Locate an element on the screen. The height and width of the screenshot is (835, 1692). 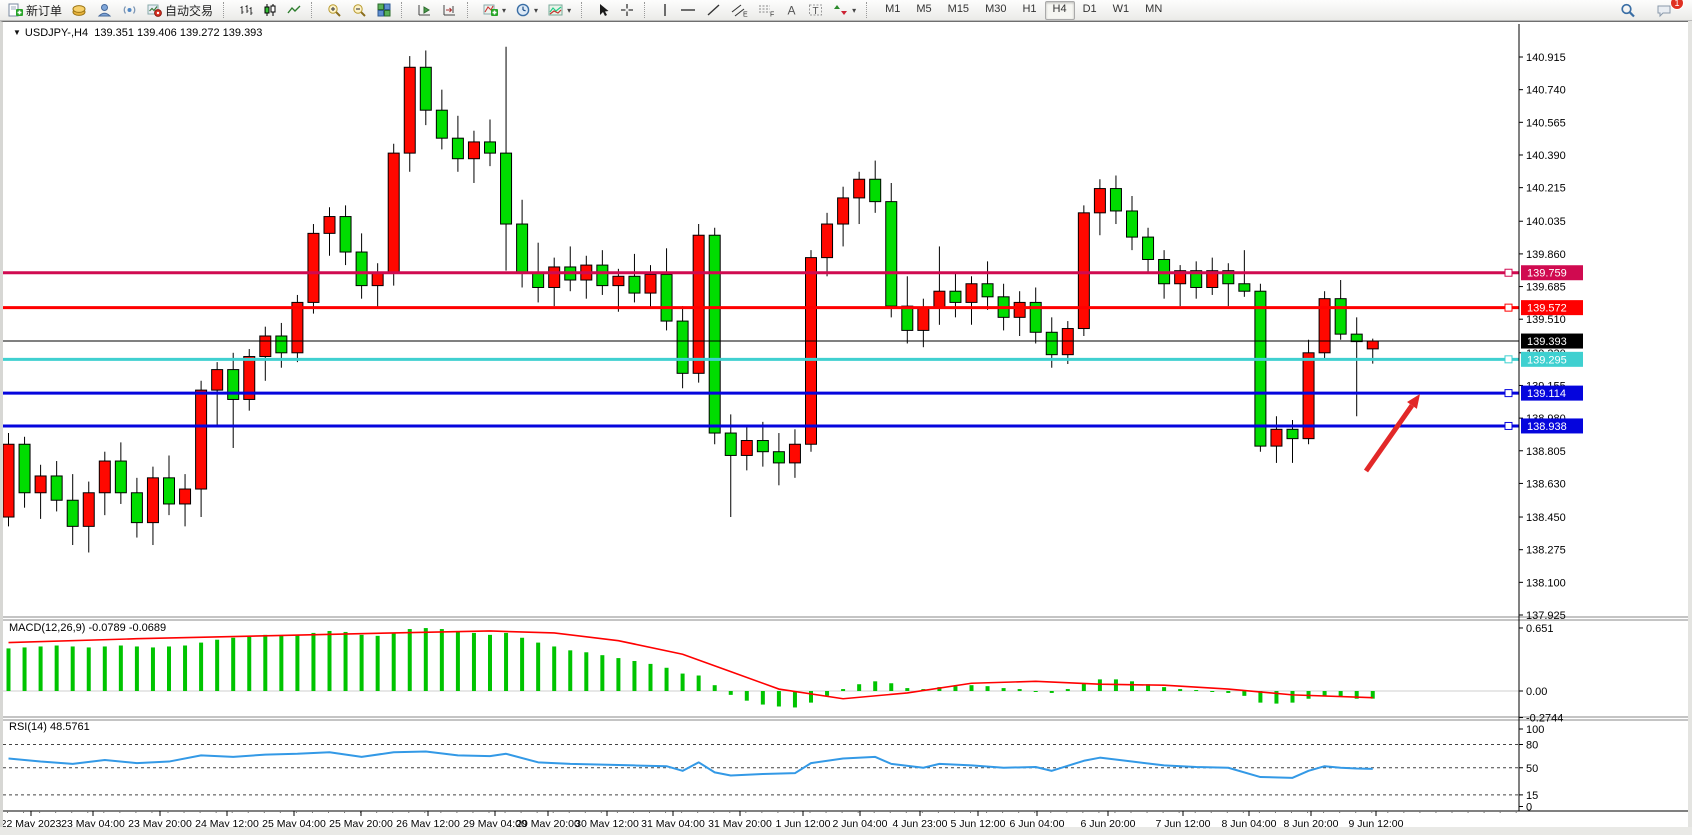
arrows-shapes-button: ▾ is located at coordinates (844, 10).